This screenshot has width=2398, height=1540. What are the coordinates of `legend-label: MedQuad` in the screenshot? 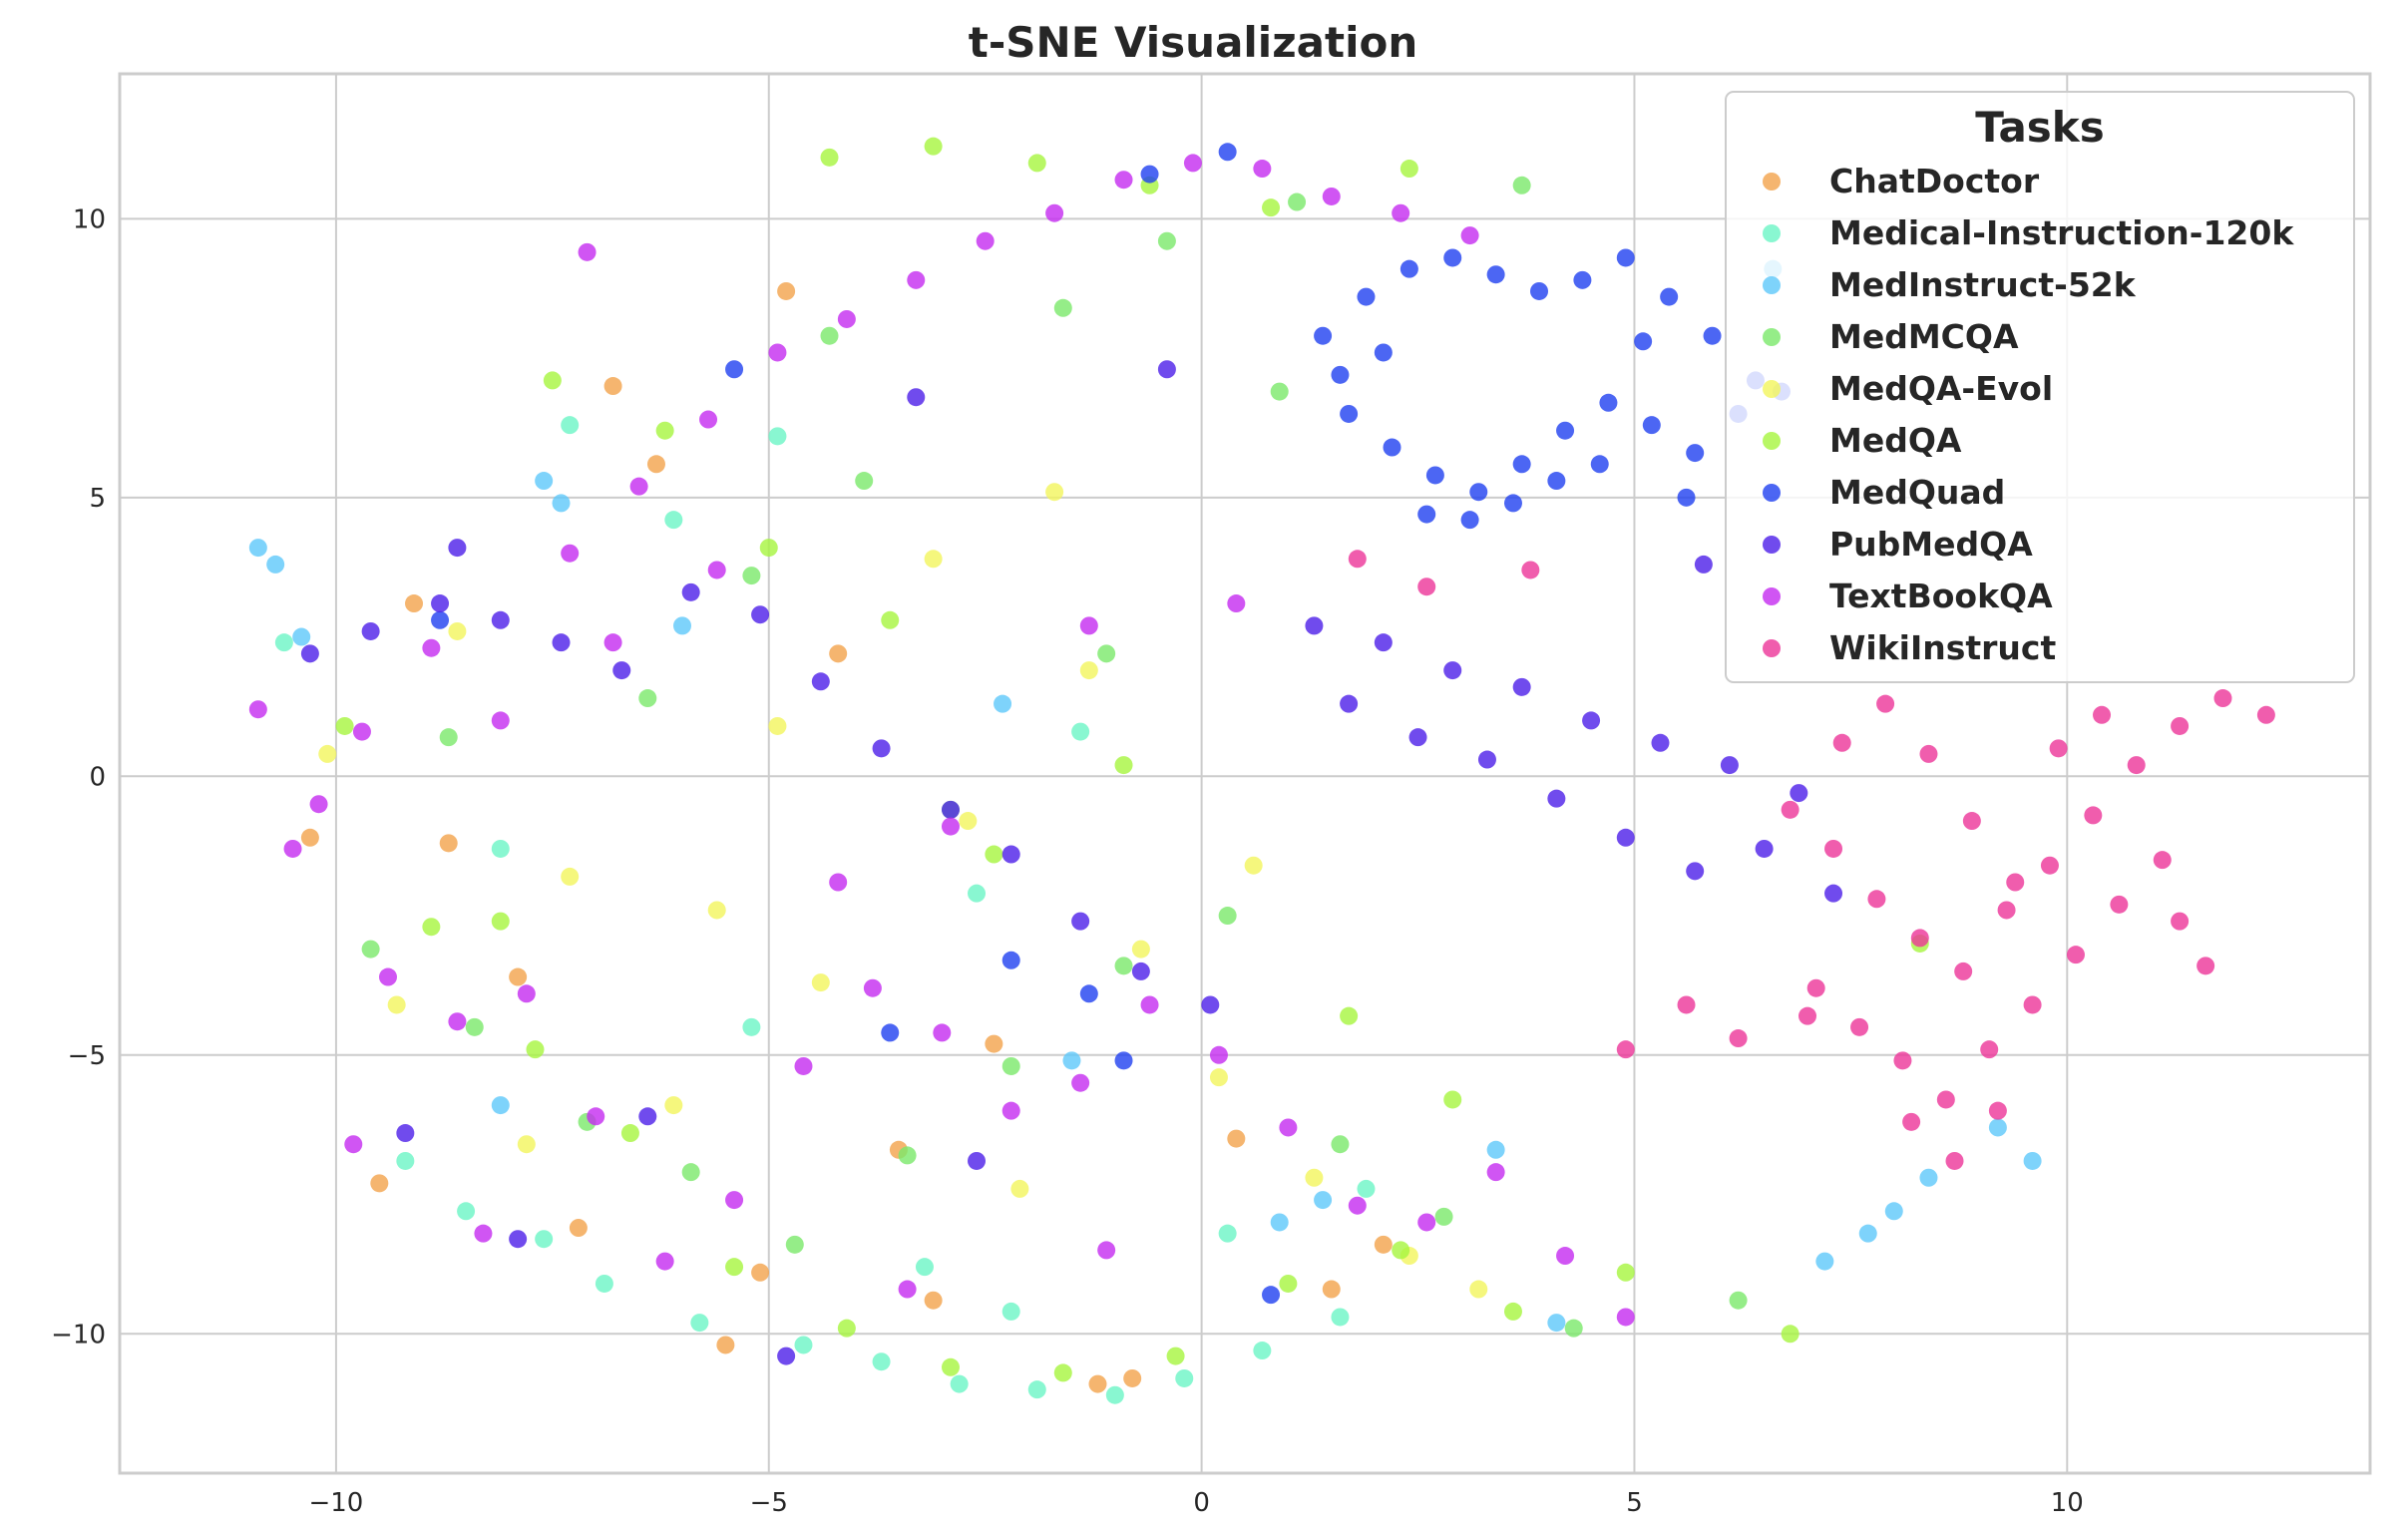 It's located at (1917, 492).